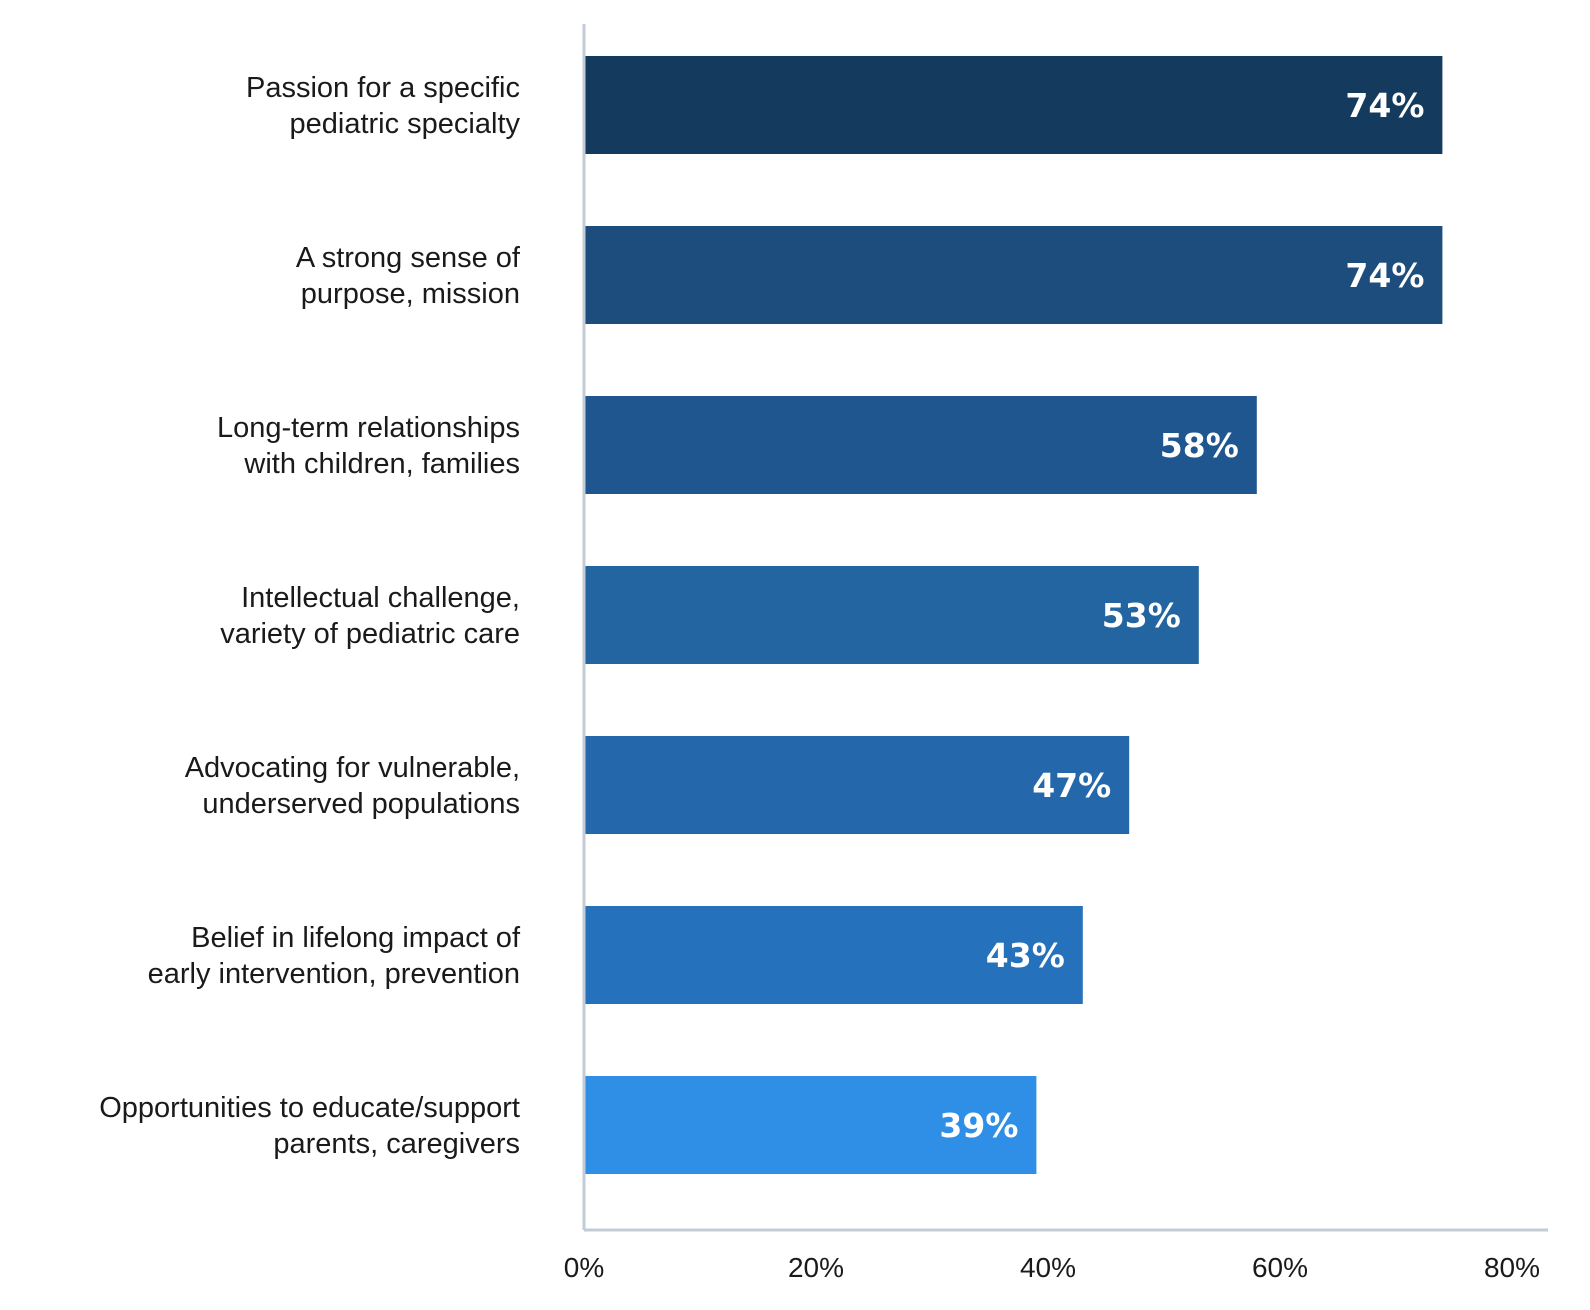 Image resolution: width=1590 pixels, height=1310 pixels. What do you see at coordinates (381, 464) in the screenshot?
I see `category-label-3-line-2: with children, families` at bounding box center [381, 464].